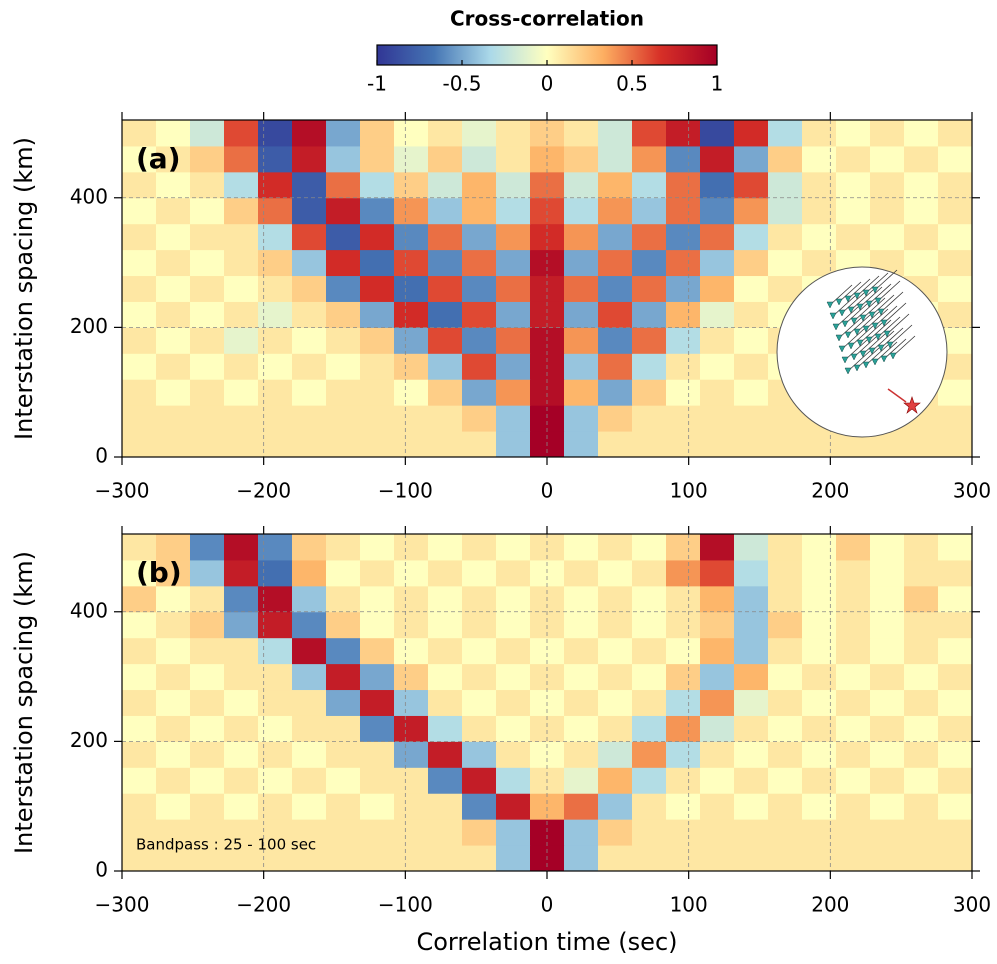 Image resolution: width=997 pixels, height=964 pixels. Describe the element at coordinates (972, 491) in the screenshot. I see `x-tick-label: 300` at that location.